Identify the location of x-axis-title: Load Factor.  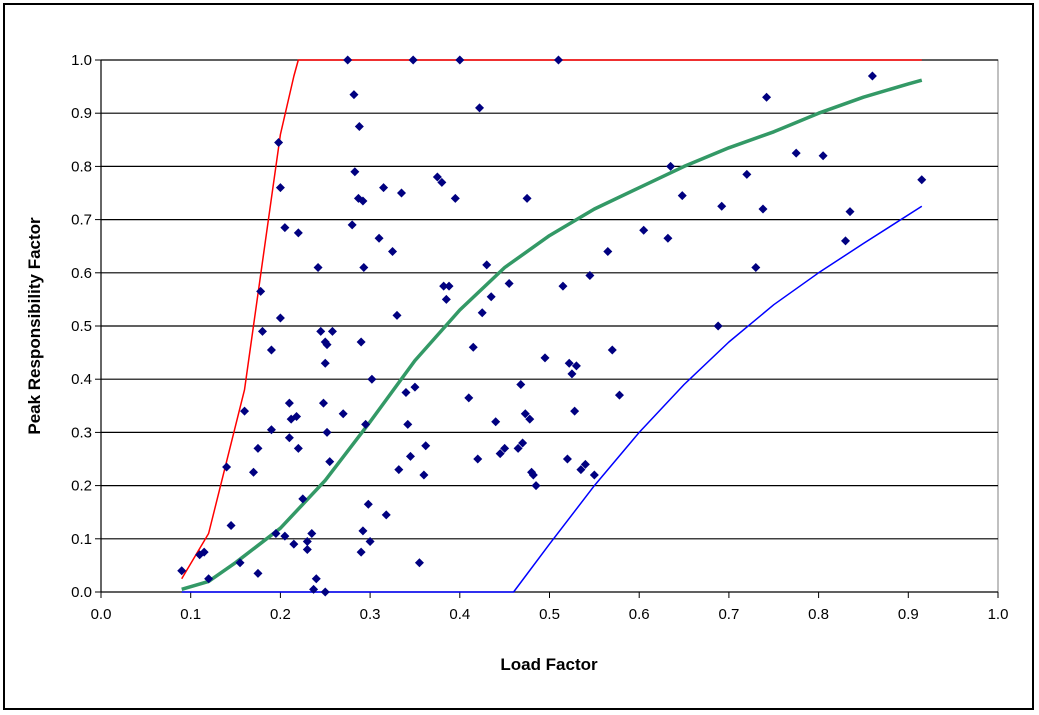
(549, 664).